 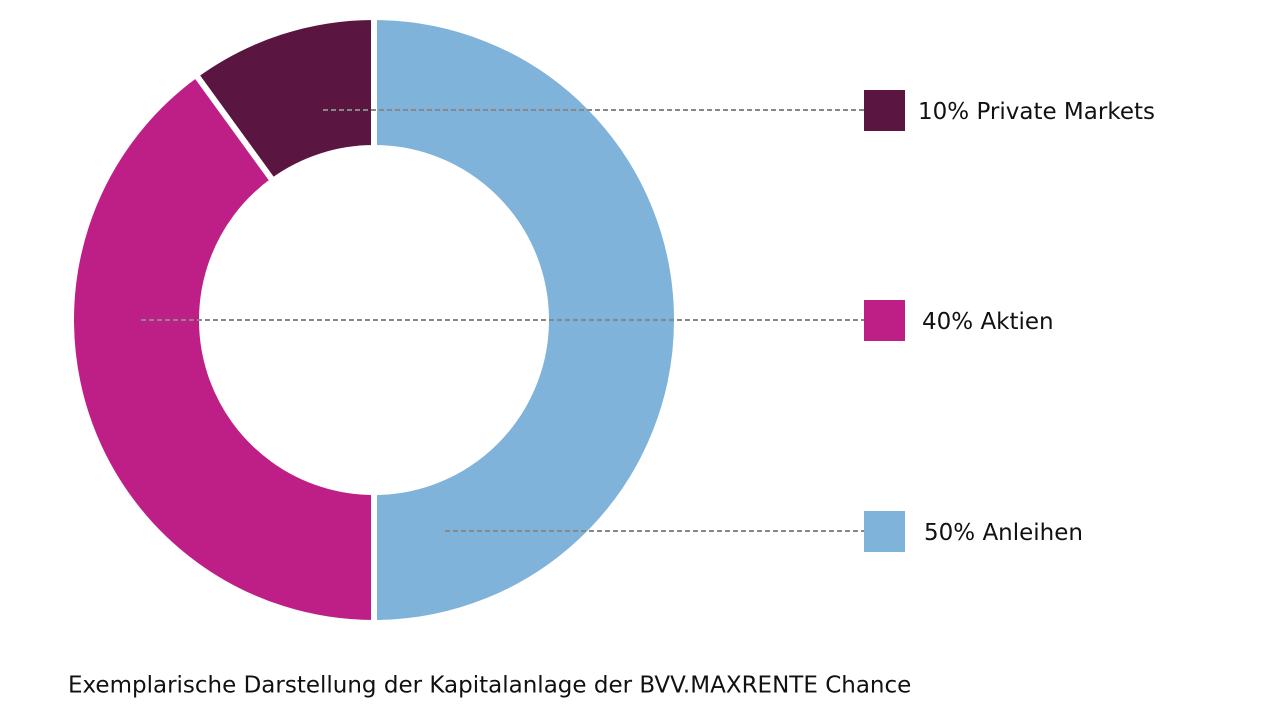 I want to click on legend-label: 10% Private Markets, so click(x=1036, y=112).